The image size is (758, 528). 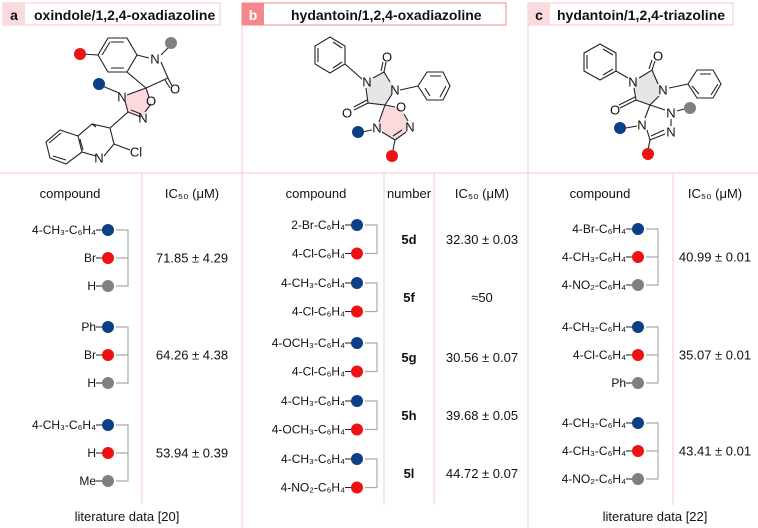 What do you see at coordinates (90, 258) in the screenshot?
I see `substituent-label: Br` at bounding box center [90, 258].